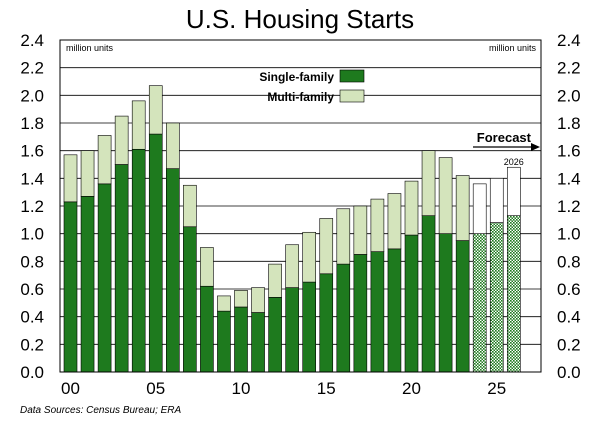 The image size is (601, 425). Describe the element at coordinates (569, 151) in the screenshot. I see `y-tick-label-right: 1.6` at that location.